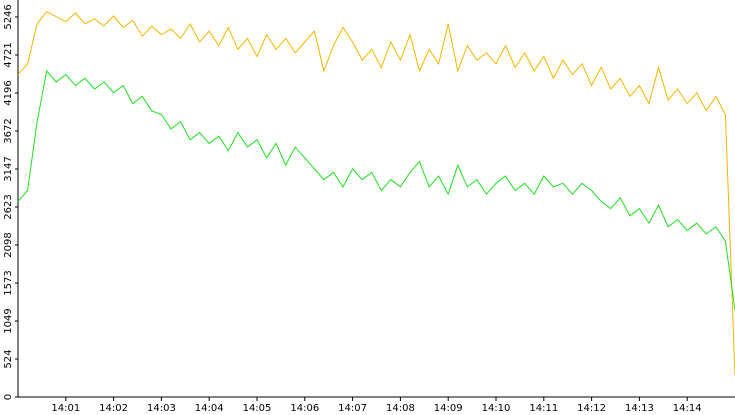  What do you see at coordinates (8, 130) in the screenshot?
I see `y-tick-label: 3672` at bounding box center [8, 130].